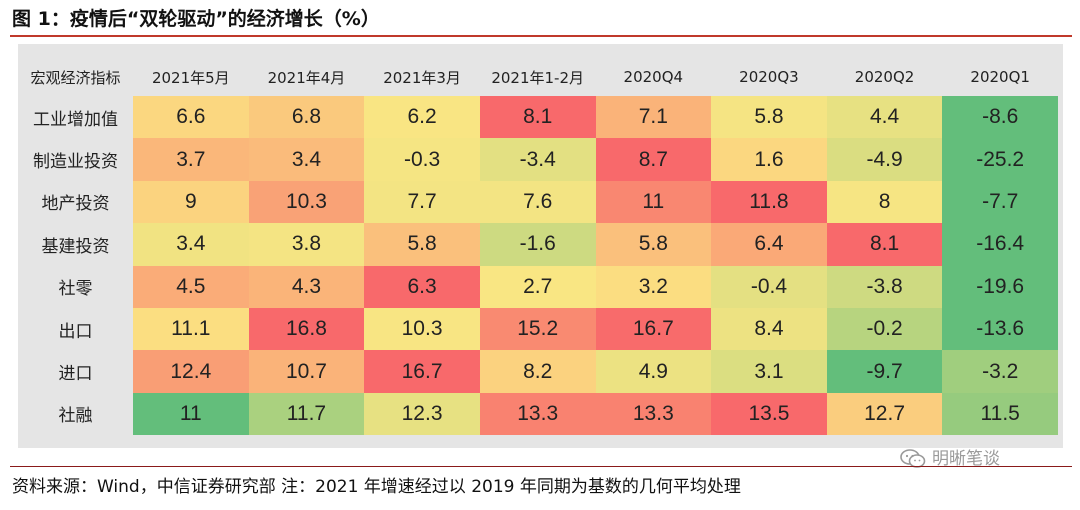 This screenshot has height=510, width=1080. I want to click on heatmap-cell: -0.3, so click(422, 159).